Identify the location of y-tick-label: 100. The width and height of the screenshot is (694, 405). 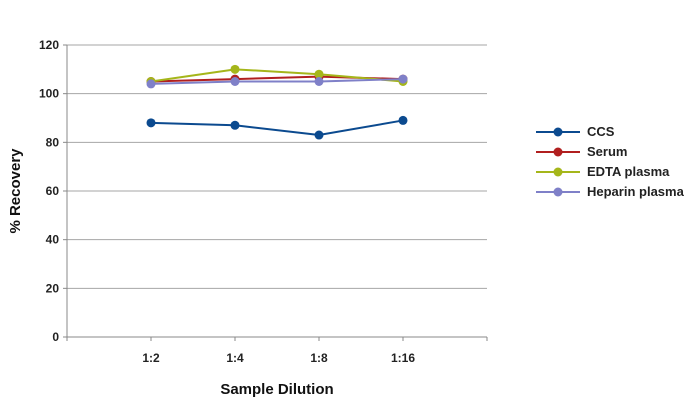
(49, 94).